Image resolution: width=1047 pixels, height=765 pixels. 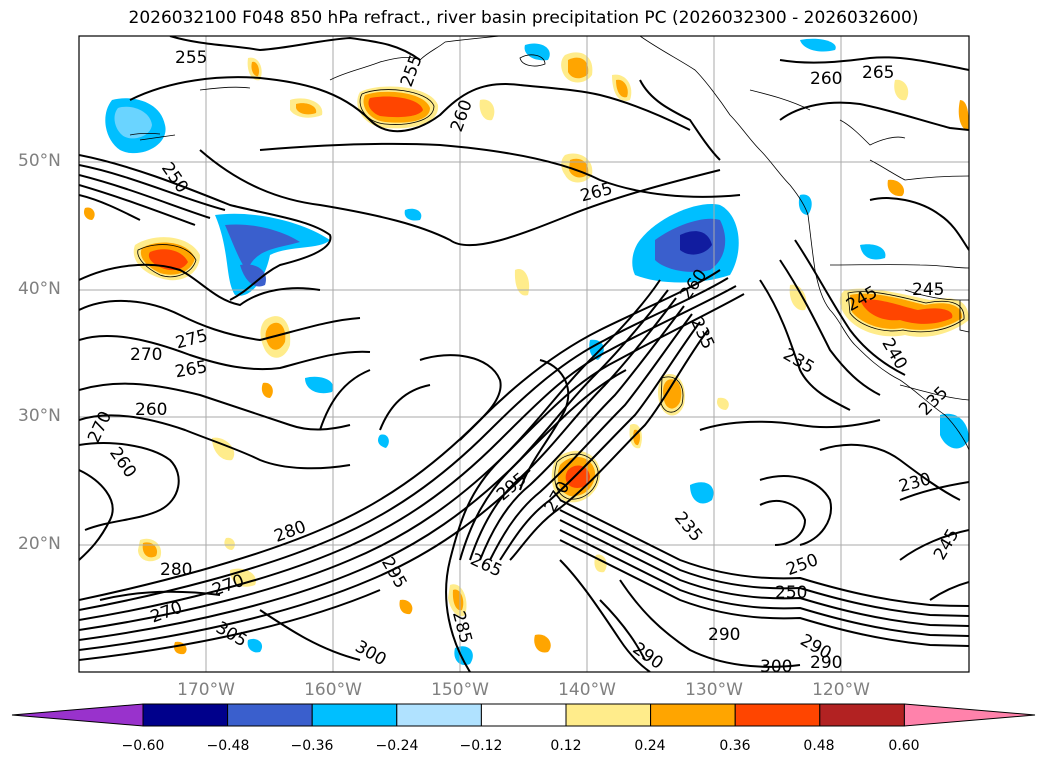 What do you see at coordinates (776, 667) in the screenshot?
I see `contour-label: 300` at bounding box center [776, 667].